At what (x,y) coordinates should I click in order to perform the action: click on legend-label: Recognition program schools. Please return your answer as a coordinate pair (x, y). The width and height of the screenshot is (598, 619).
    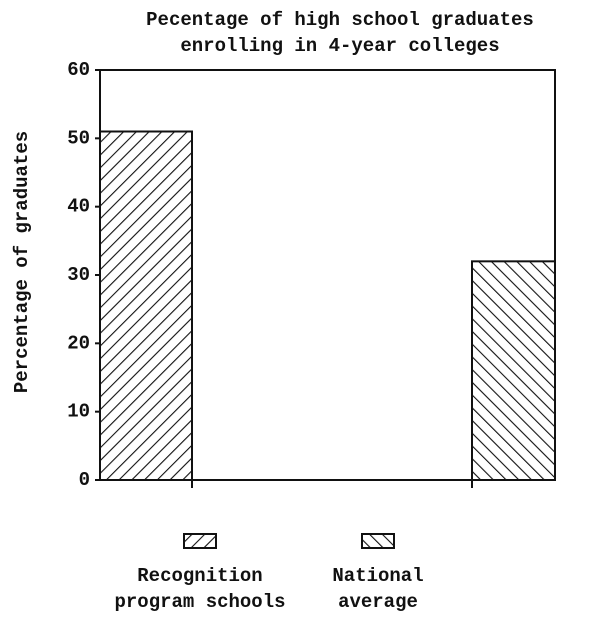
    Looking at the image, I should click on (200, 589).